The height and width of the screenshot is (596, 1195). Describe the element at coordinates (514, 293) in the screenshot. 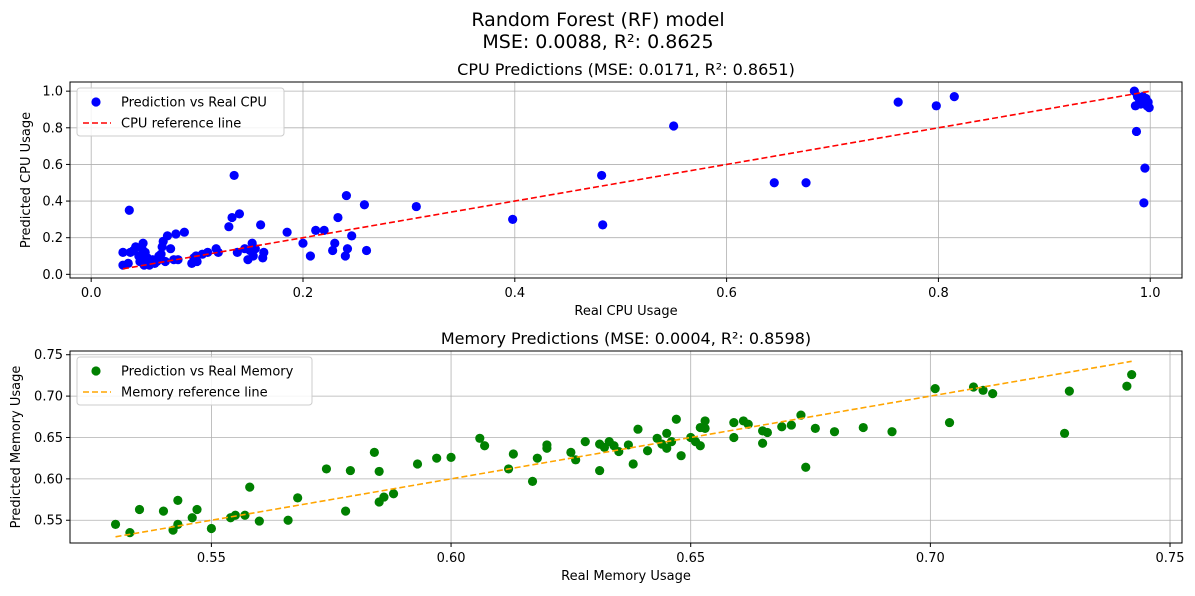

I see `cpu-x-tick-label: 0.4` at that location.